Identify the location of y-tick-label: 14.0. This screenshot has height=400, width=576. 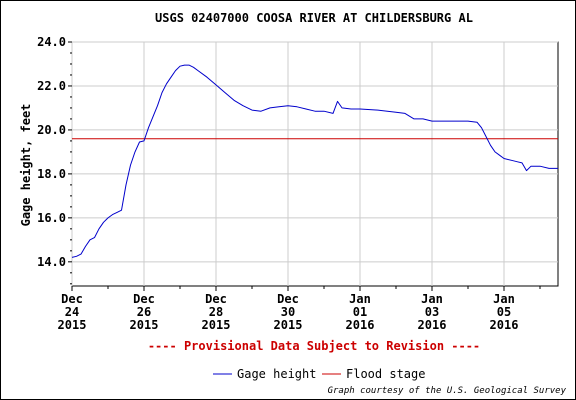
(51, 262).